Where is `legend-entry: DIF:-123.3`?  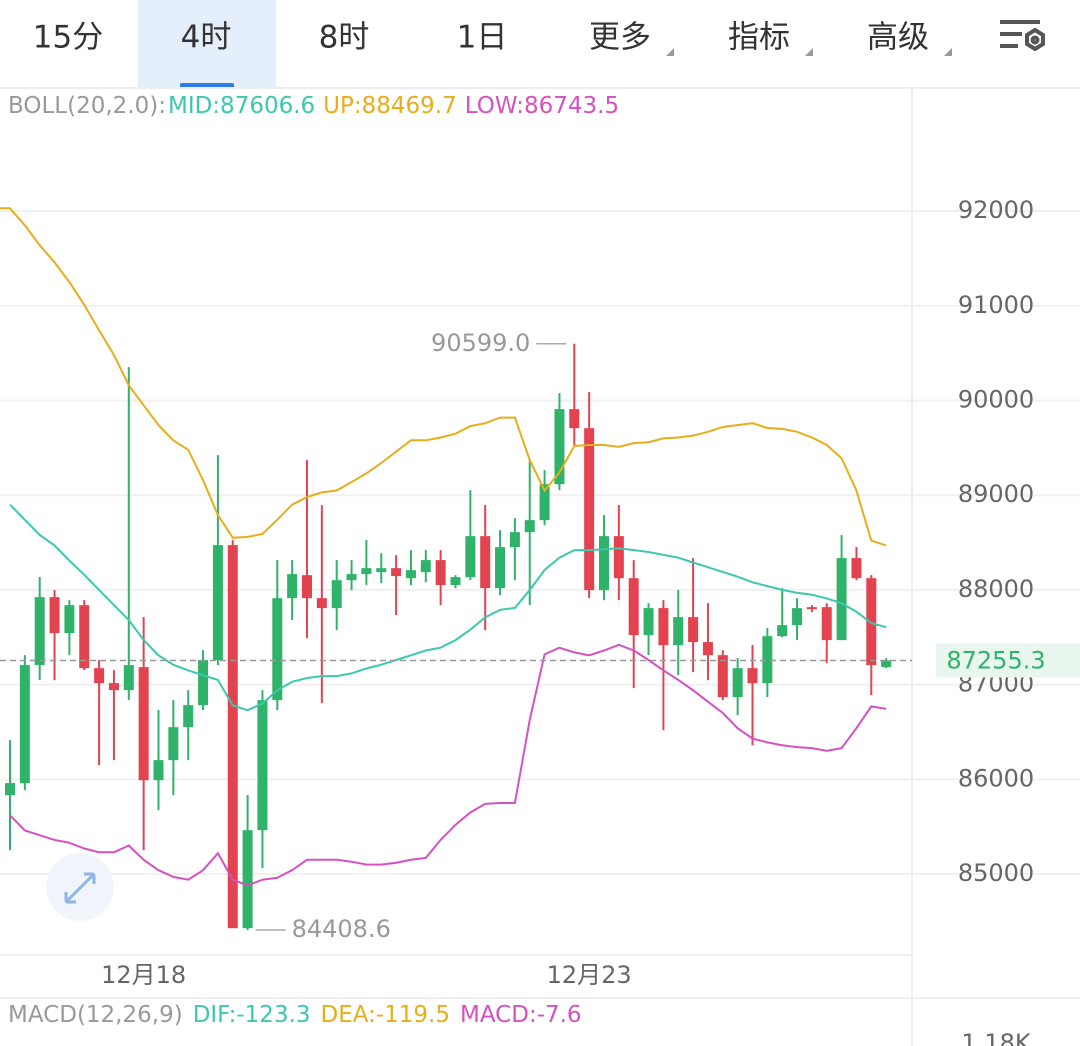 legend-entry: DIF:-123.3 is located at coordinates (252, 1015).